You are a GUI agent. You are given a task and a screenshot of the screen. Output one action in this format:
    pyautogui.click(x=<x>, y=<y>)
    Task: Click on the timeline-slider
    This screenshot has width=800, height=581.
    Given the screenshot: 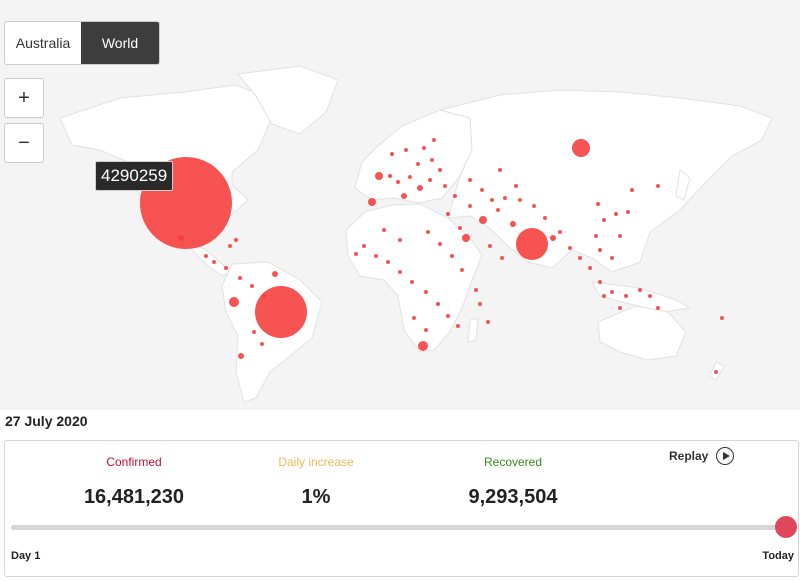 What is the action you would take?
    pyautogui.click(x=398, y=527)
    